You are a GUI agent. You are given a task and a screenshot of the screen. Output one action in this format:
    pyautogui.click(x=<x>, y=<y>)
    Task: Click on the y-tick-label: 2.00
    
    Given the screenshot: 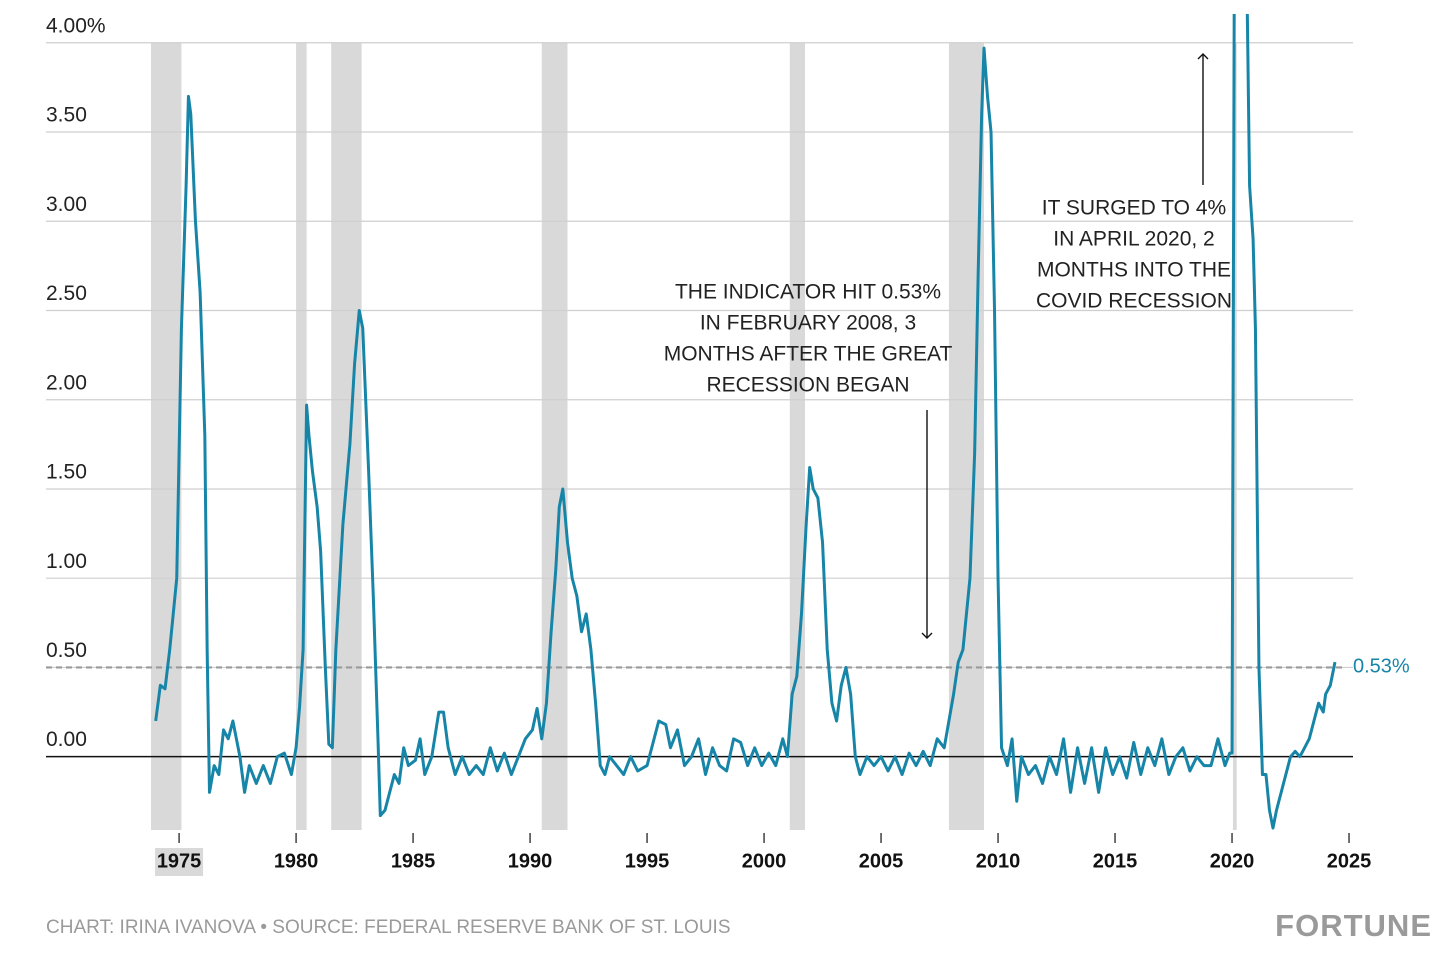 What is the action you would take?
    pyautogui.click(x=66, y=382)
    